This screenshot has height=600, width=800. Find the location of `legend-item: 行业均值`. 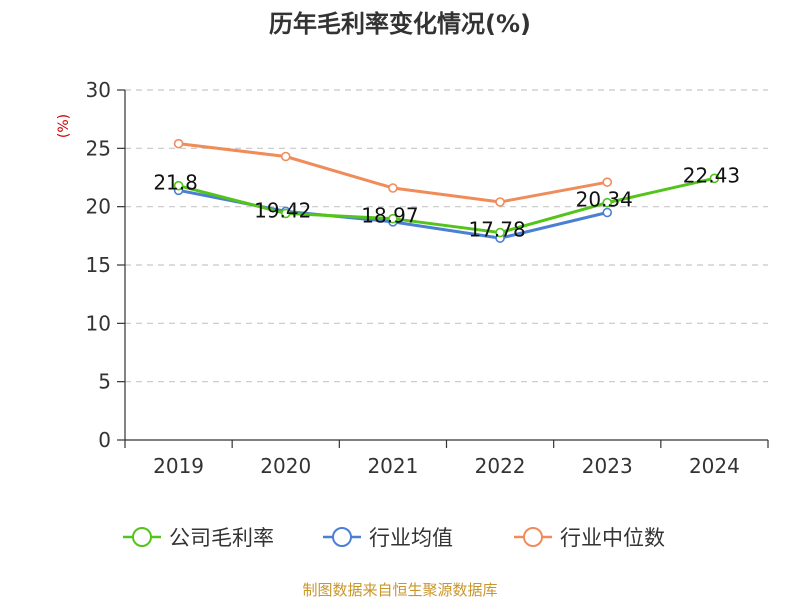

legend-item: 行业均值 is located at coordinates (388, 538).